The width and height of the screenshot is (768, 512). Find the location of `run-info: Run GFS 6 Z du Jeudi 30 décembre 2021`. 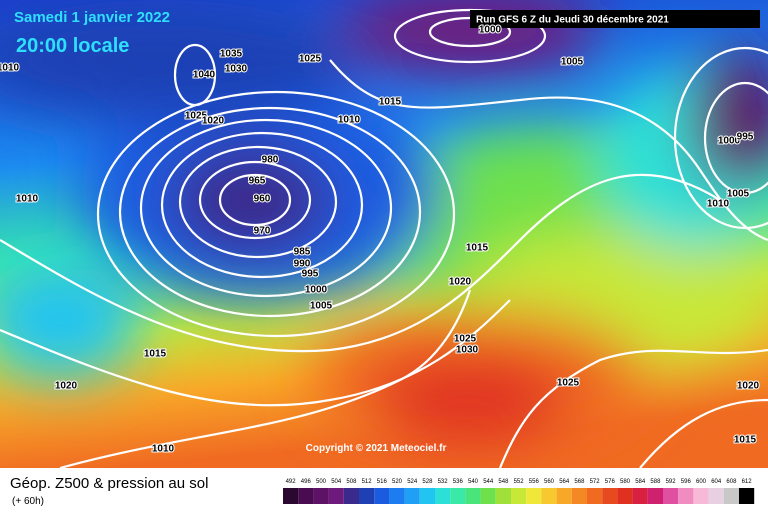

run-info: Run GFS 6 Z du Jeudi 30 décembre 2021 is located at coordinates (572, 20).